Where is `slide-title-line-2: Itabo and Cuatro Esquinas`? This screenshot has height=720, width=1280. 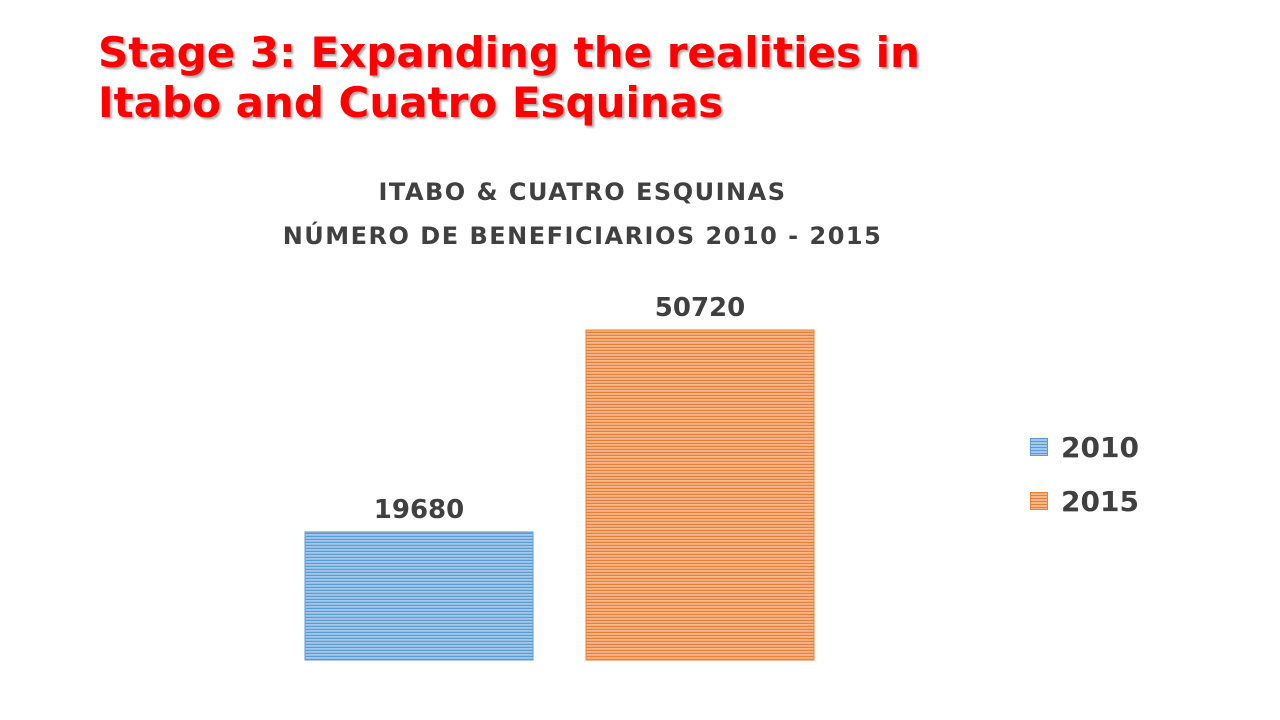
slide-title-line-2: Itabo and Cuatro Esquinas is located at coordinates (411, 102).